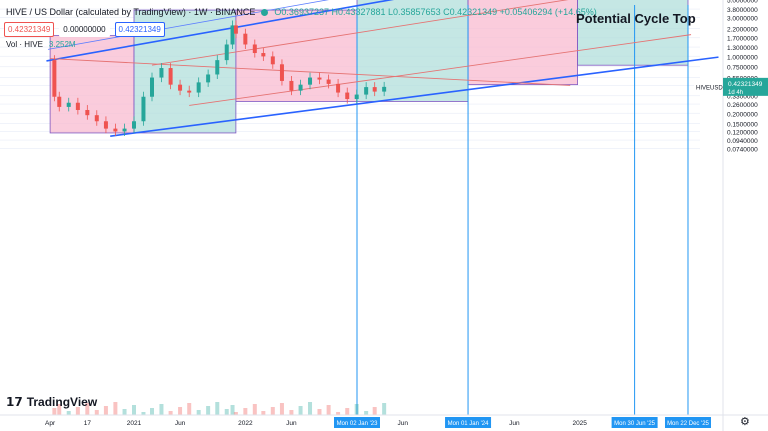 Image resolution: width=768 pixels, height=431 pixels. What do you see at coordinates (310, 72) in the screenshot?
I see `descending-resistance-line` at bounding box center [310, 72].